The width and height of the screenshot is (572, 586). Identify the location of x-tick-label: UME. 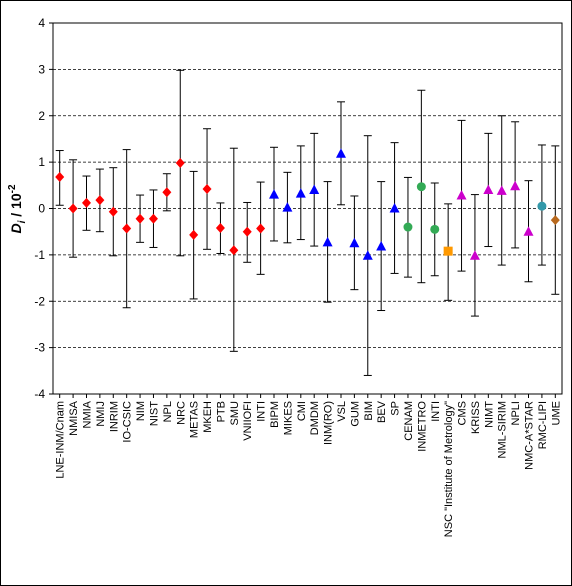
(556, 413).